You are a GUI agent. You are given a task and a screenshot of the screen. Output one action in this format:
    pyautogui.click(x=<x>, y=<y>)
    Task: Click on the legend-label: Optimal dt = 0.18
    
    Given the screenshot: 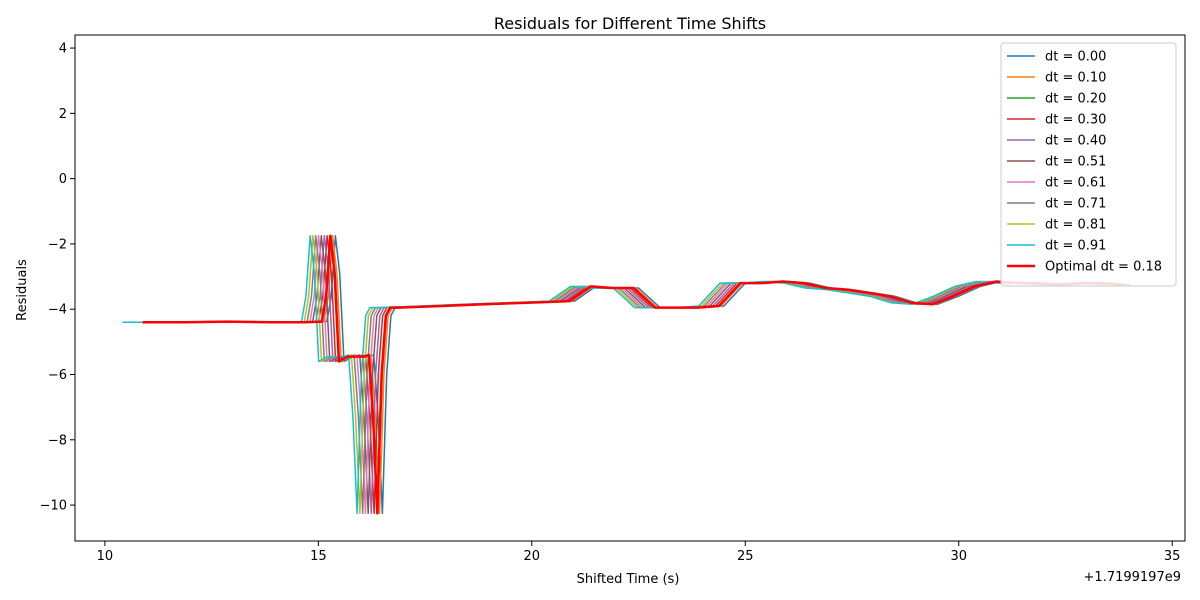 What is the action you would take?
    pyautogui.click(x=1103, y=267)
    